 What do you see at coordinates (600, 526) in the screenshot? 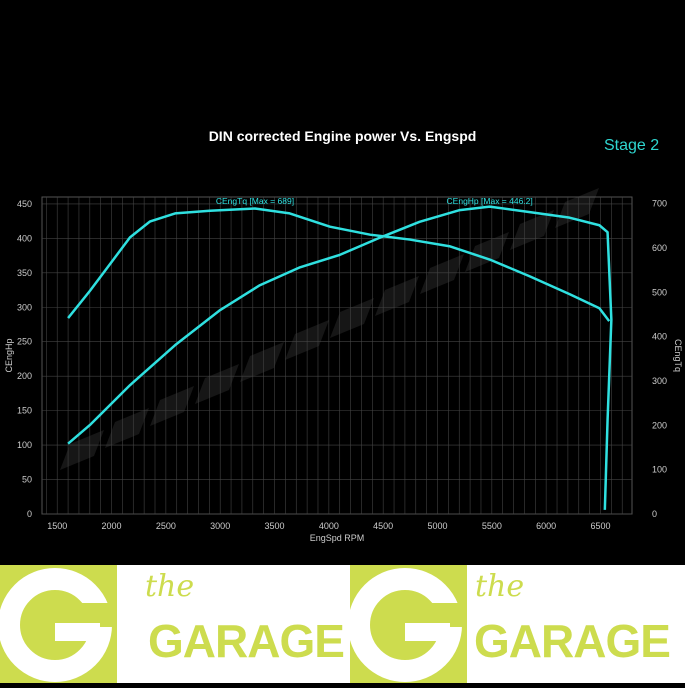
I see `x-tick-label: 6500` at bounding box center [600, 526].